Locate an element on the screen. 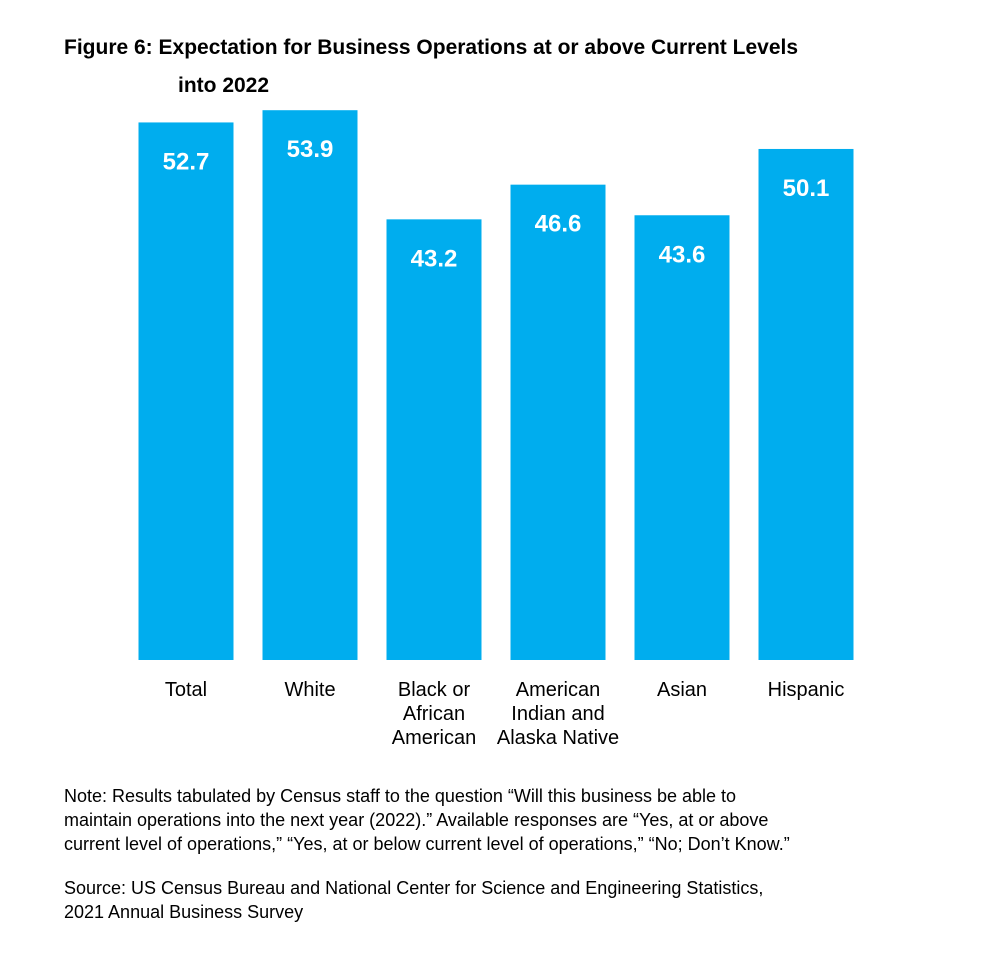 This screenshot has height=960, width=991. category-label: Asian is located at coordinates (682, 690).